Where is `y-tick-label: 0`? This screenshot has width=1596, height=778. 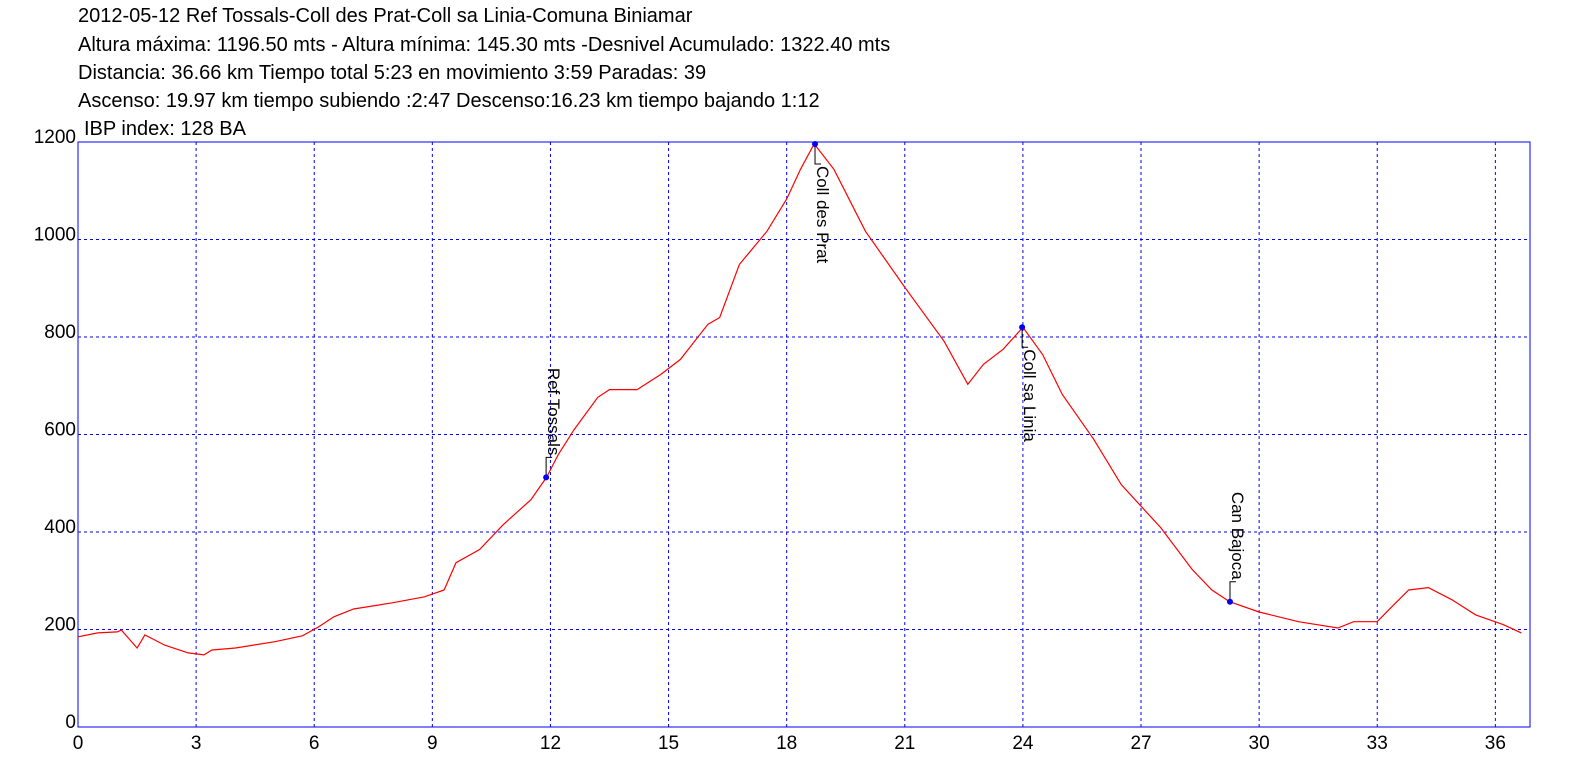
y-tick-label: 0 is located at coordinates (70, 722).